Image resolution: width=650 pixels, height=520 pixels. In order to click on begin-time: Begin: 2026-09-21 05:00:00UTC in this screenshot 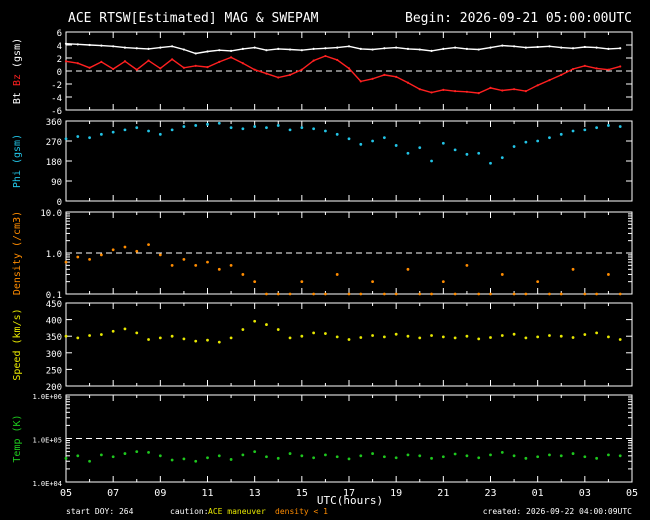, I will do `click(518, 18)`.